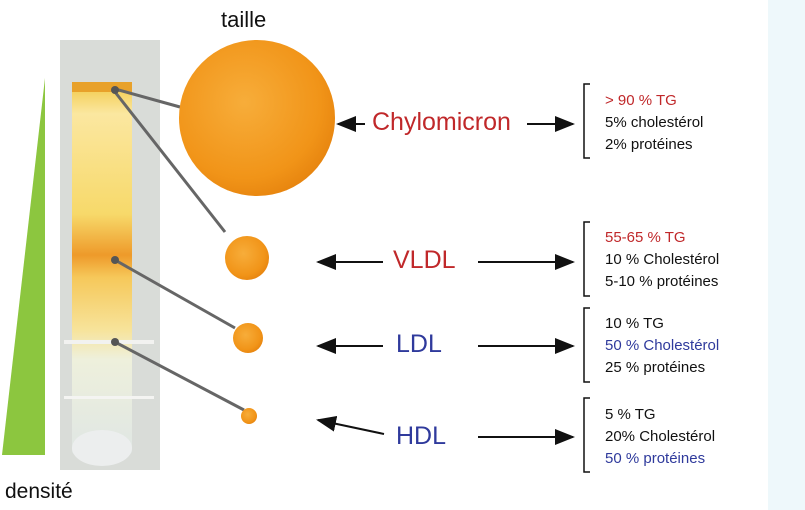 The image size is (805, 510). I want to click on composition-line: 20% Cholestérol, so click(660, 436).